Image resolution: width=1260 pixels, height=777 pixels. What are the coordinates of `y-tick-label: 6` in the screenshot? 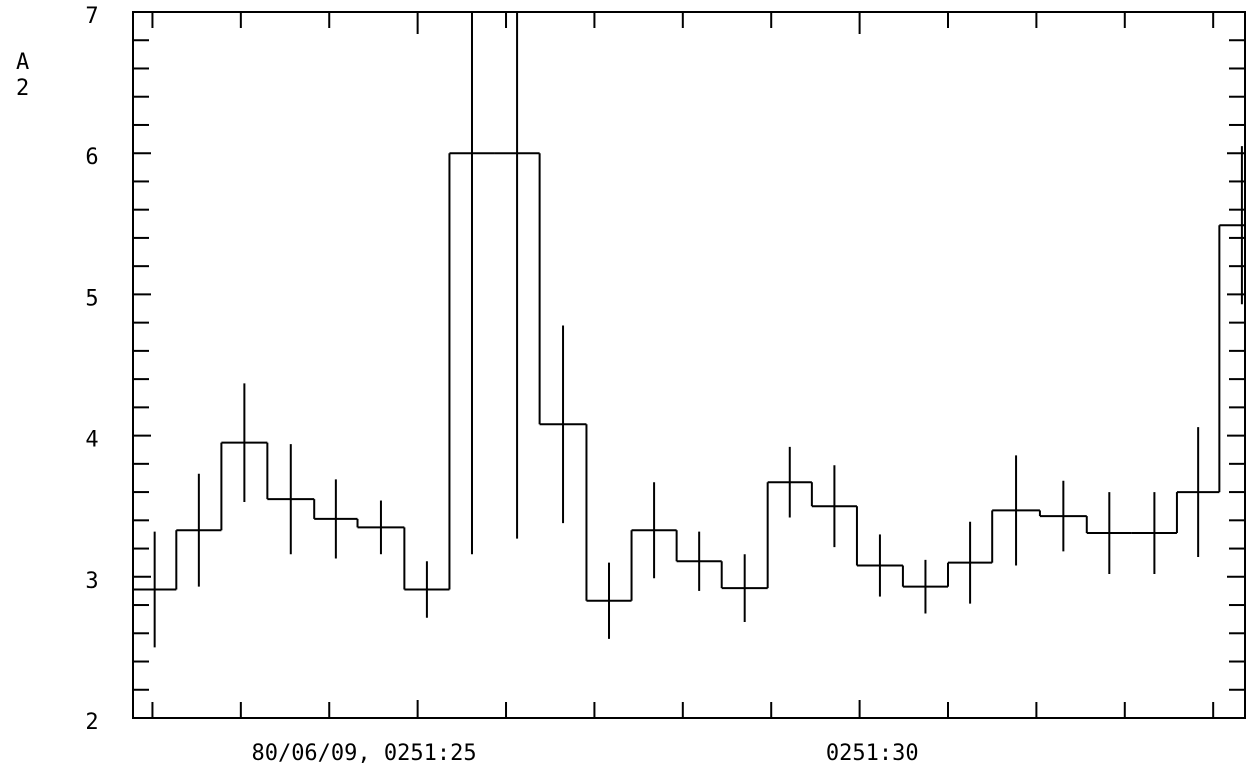 It's located at (91, 157).